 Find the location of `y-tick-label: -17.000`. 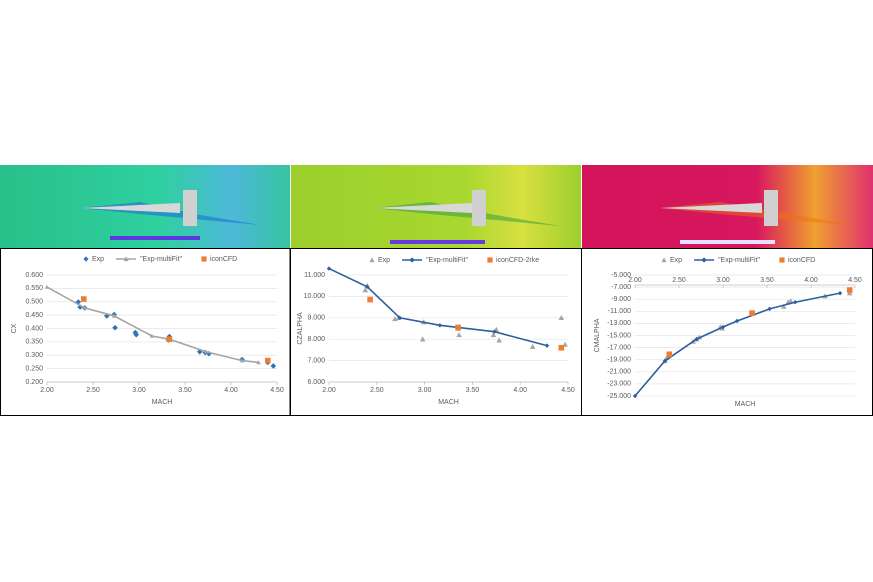

y-tick-label: -17.000 is located at coordinates (619, 347).